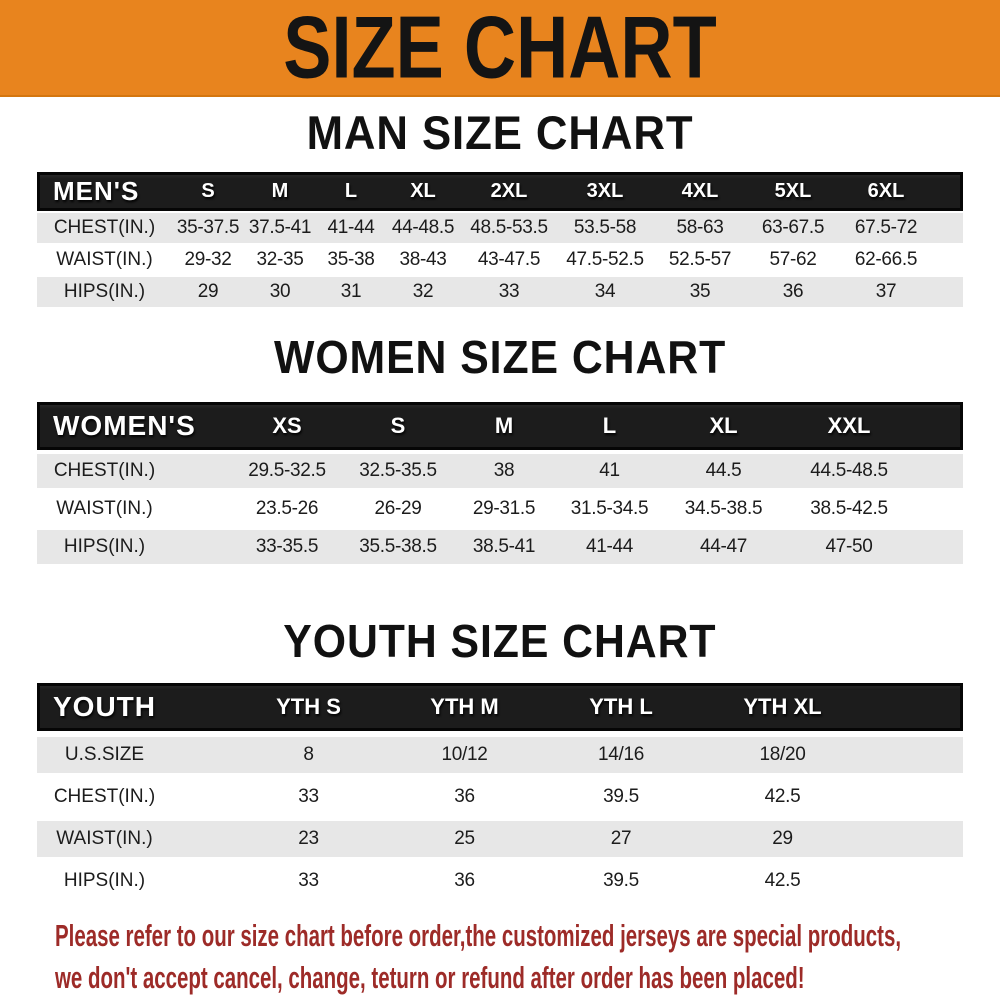 The width and height of the screenshot is (1000, 1000). I want to click on size-value: 27, so click(621, 838).